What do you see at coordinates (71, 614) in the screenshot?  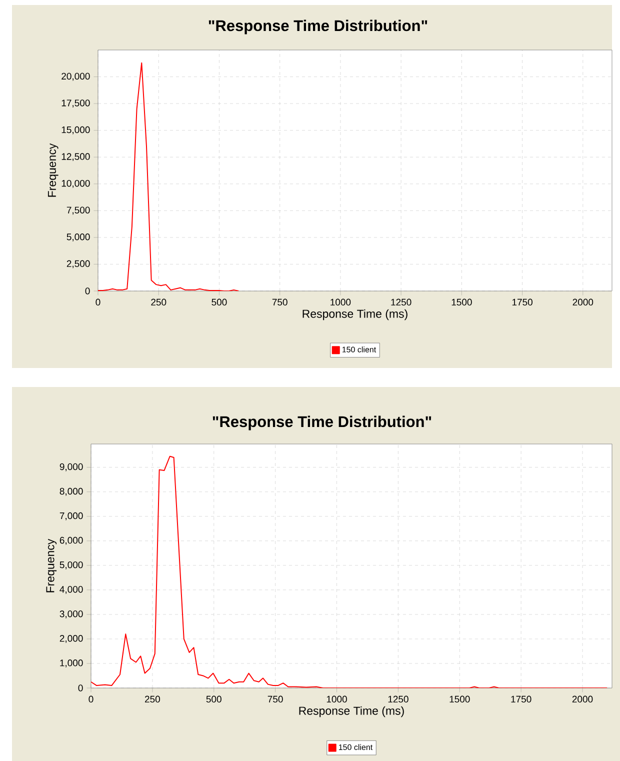 I see `y-tick-label: 3,000` at bounding box center [71, 614].